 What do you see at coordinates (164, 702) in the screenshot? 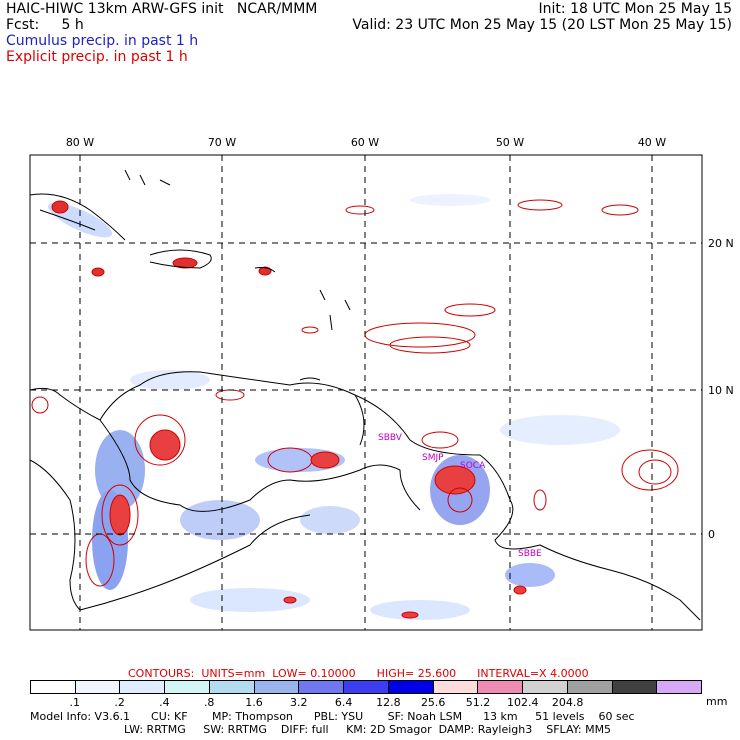
I see `legend-label: .4` at bounding box center [164, 702].